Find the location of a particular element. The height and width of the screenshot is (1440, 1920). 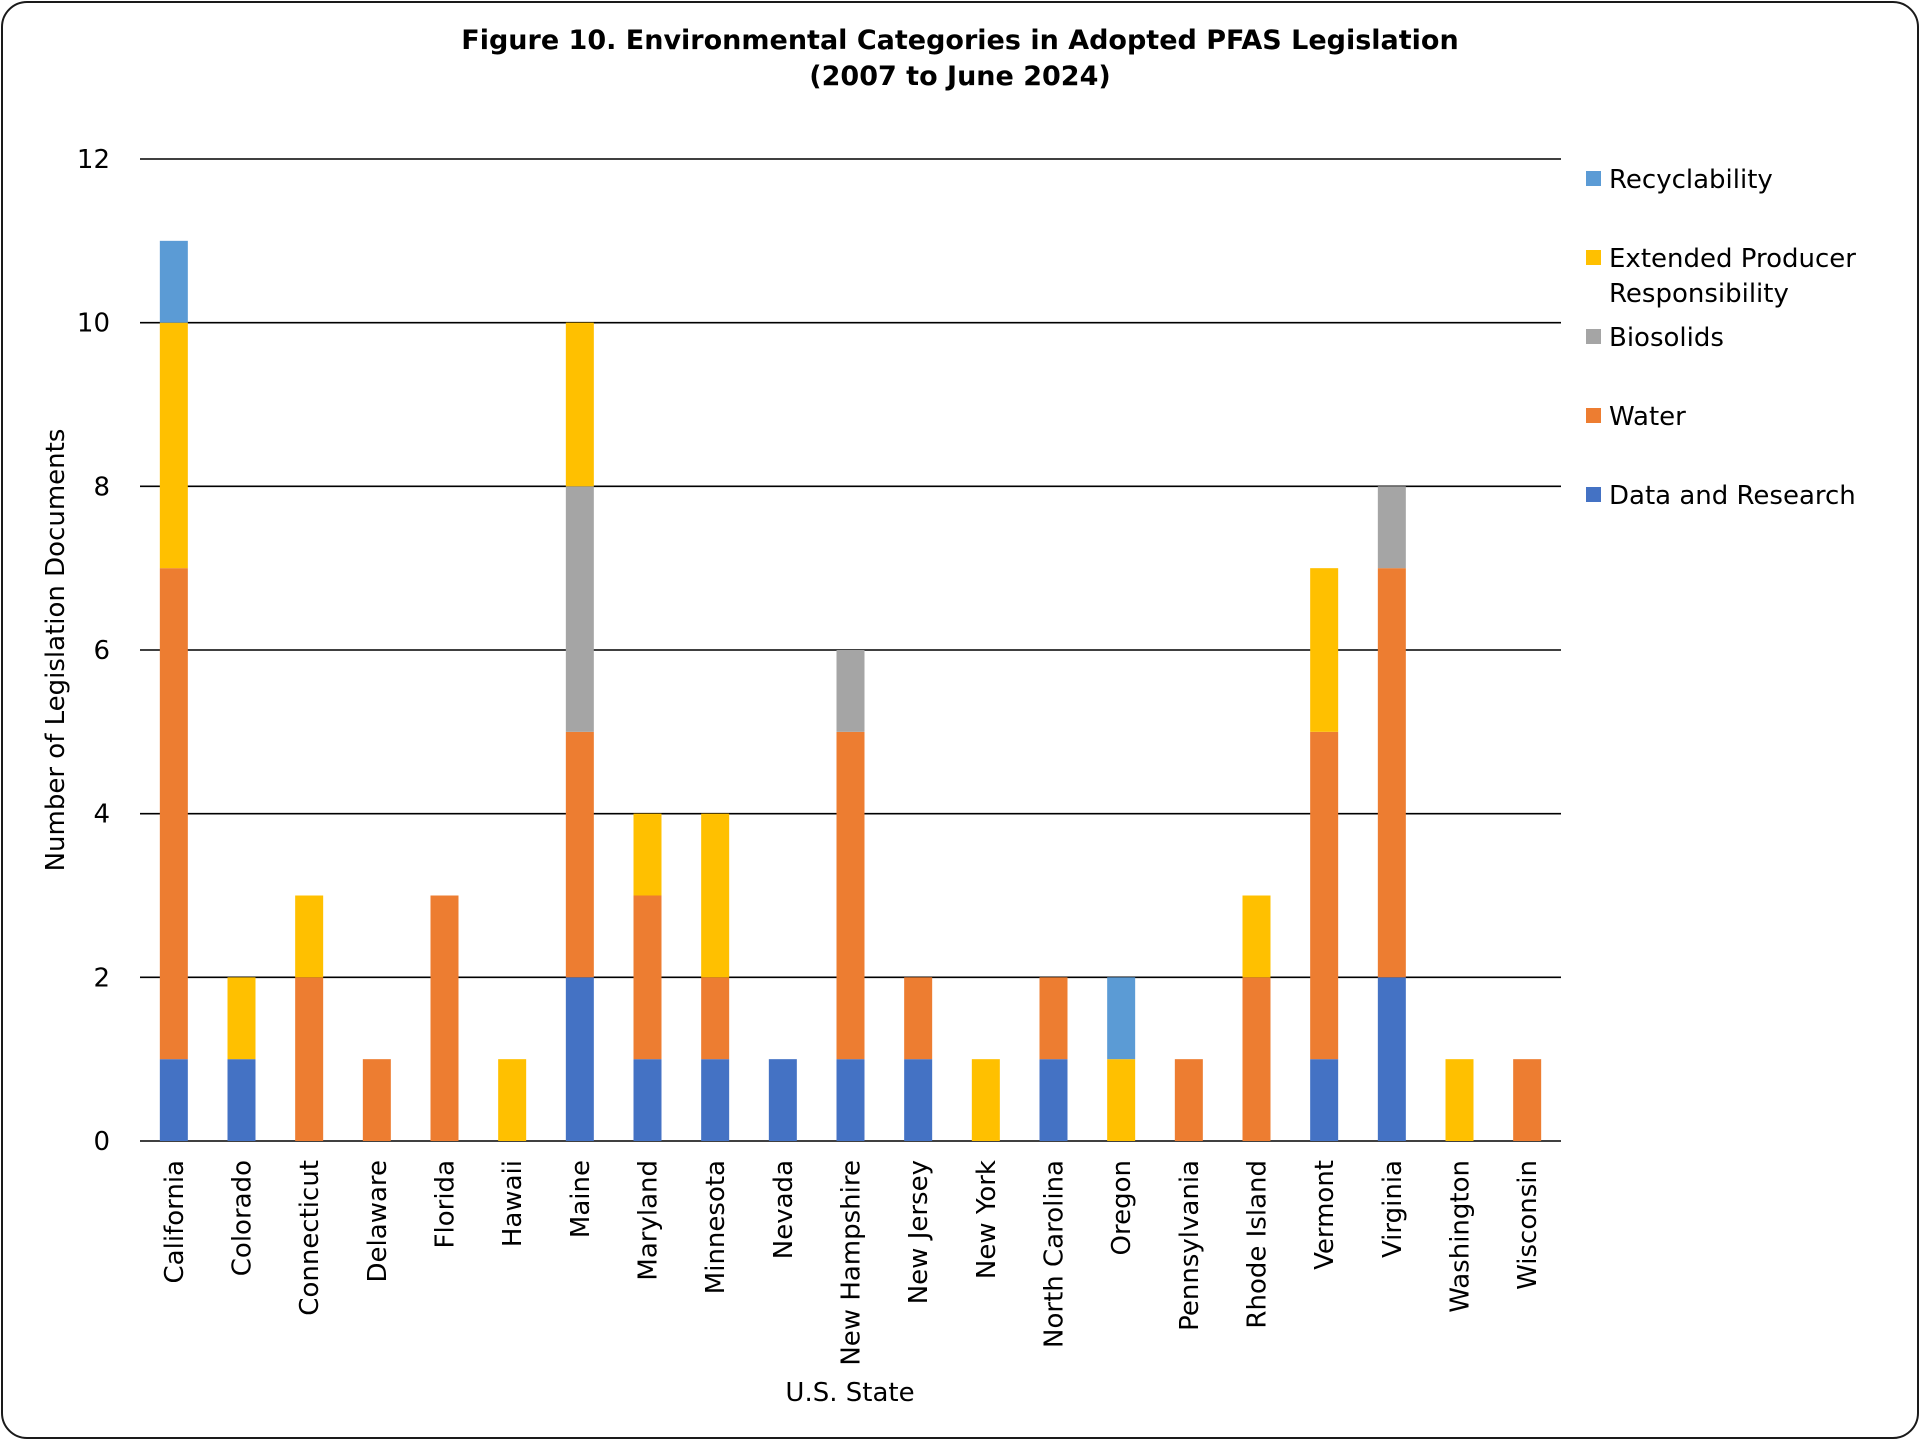

y-tick-label: 6 is located at coordinates (101, 651).